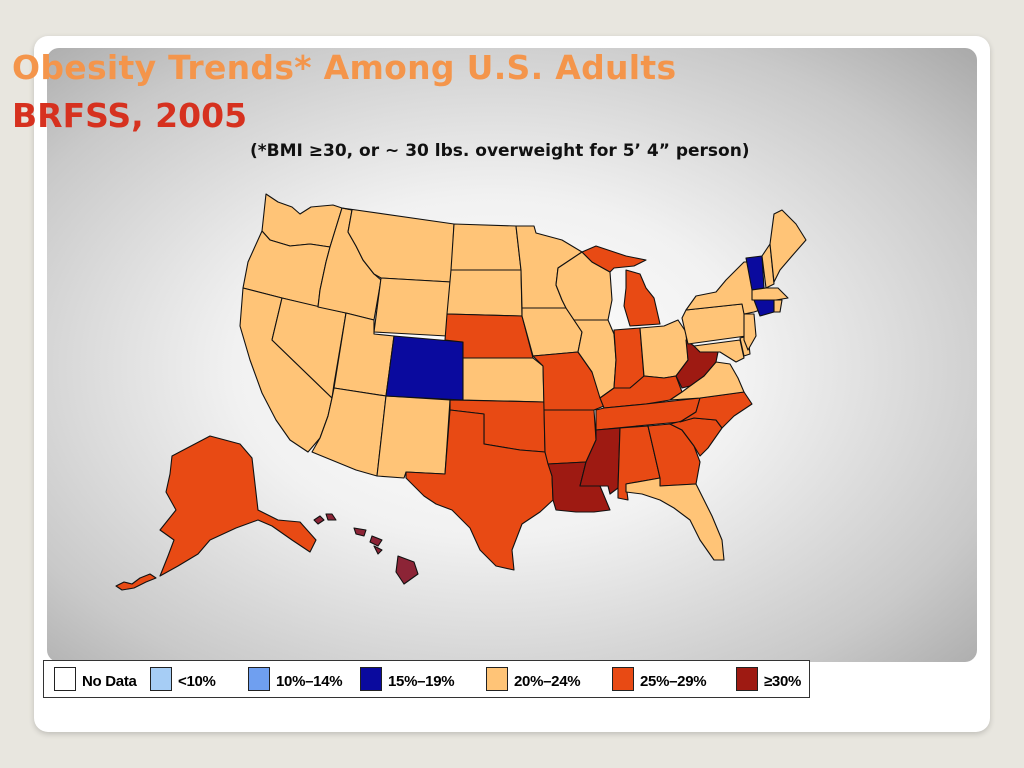  I want to click on state-ak-islands, so click(136, 582).